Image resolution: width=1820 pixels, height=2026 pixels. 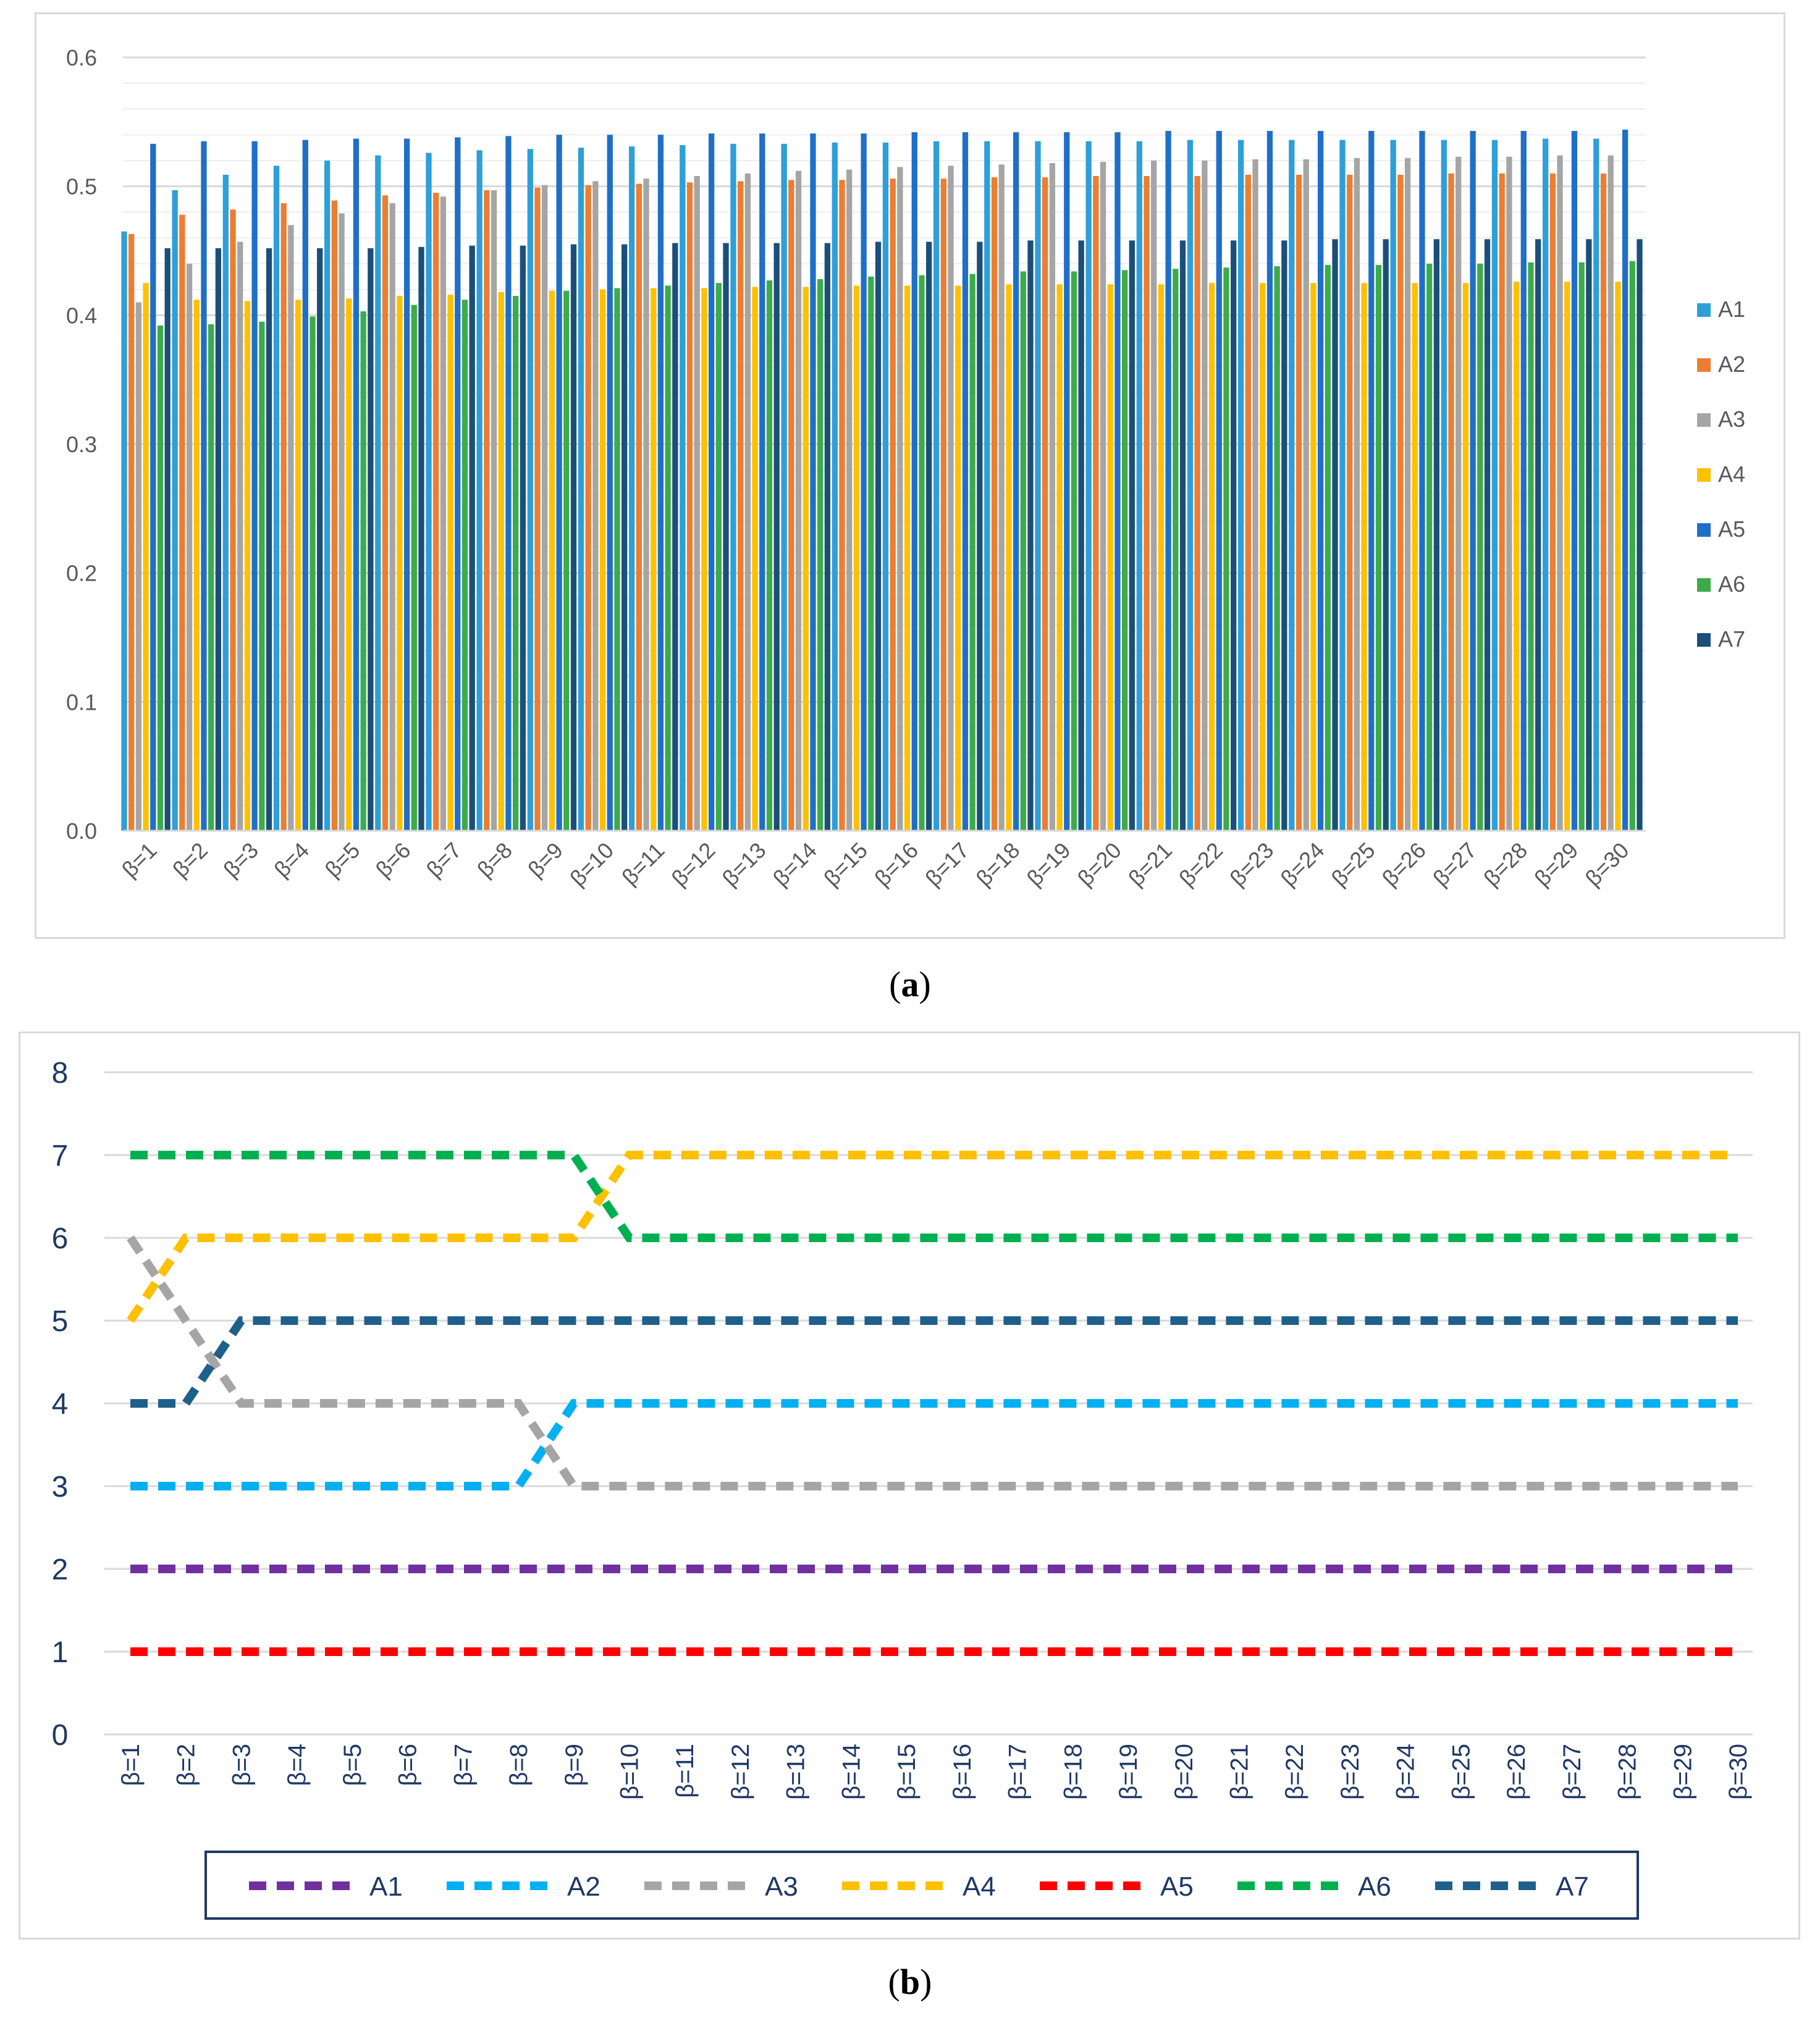 What do you see at coordinates (60, 1073) in the screenshot?
I see `chart-b-y-tick-label: 8` at bounding box center [60, 1073].